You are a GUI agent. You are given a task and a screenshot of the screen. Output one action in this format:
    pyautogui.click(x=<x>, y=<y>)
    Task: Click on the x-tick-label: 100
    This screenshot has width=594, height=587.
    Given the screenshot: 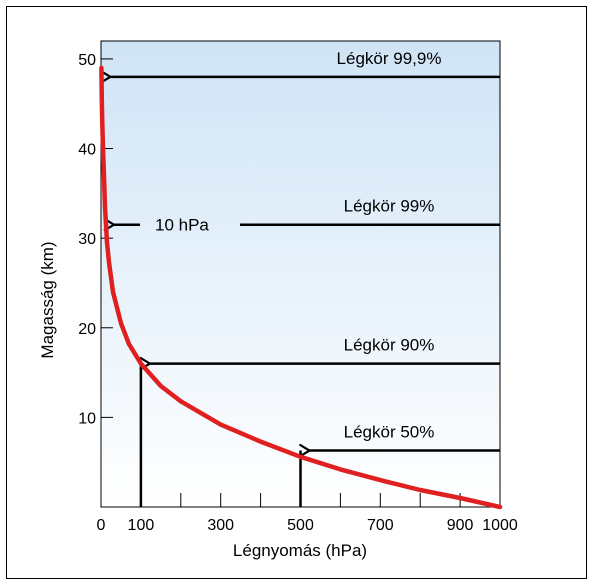 What is the action you would take?
    pyautogui.click(x=141, y=525)
    